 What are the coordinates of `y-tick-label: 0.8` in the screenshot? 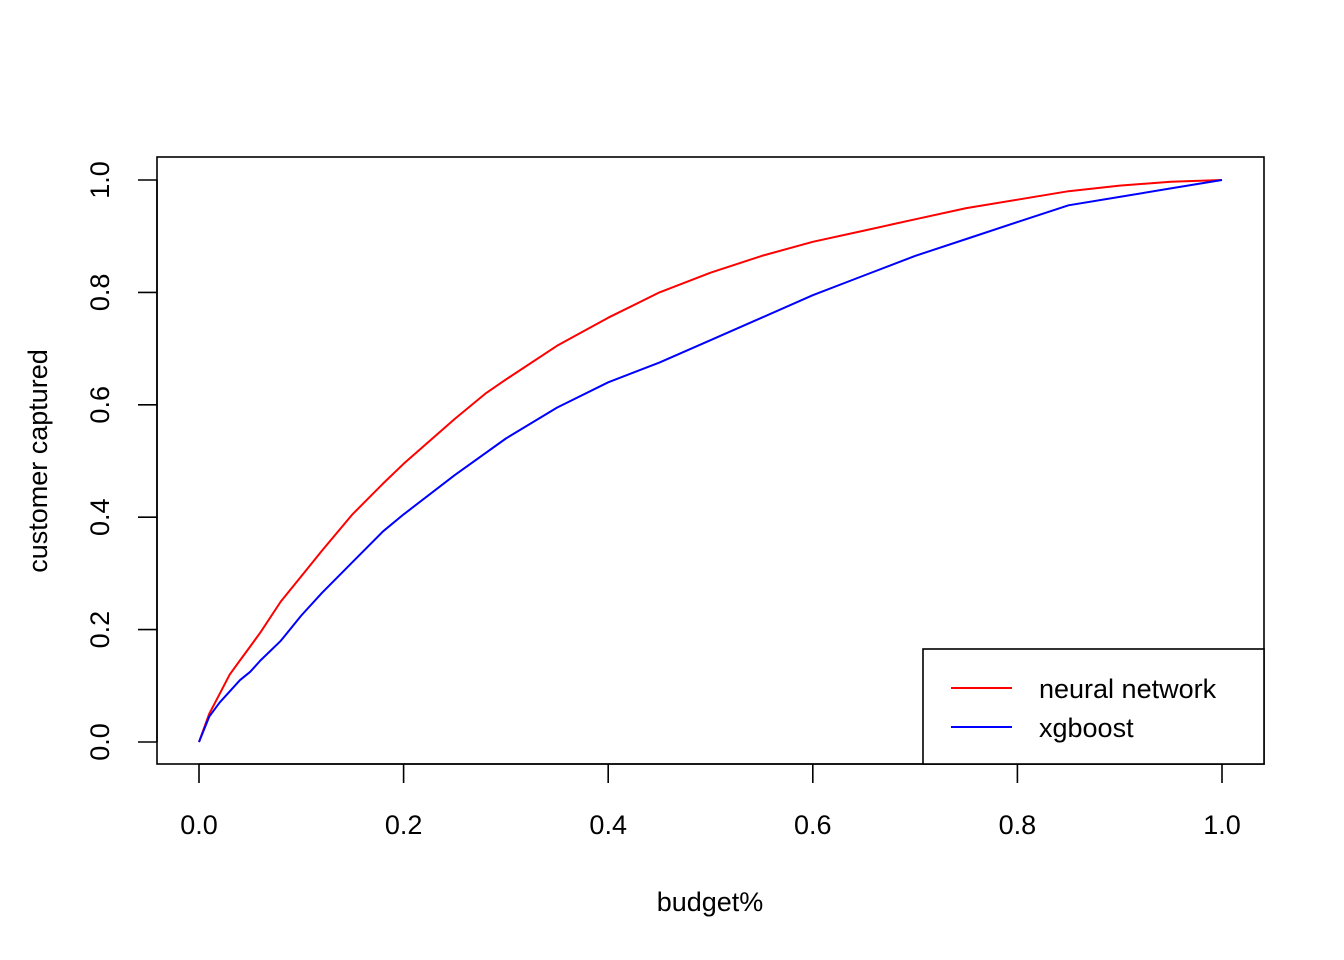 It's located at (100, 293).